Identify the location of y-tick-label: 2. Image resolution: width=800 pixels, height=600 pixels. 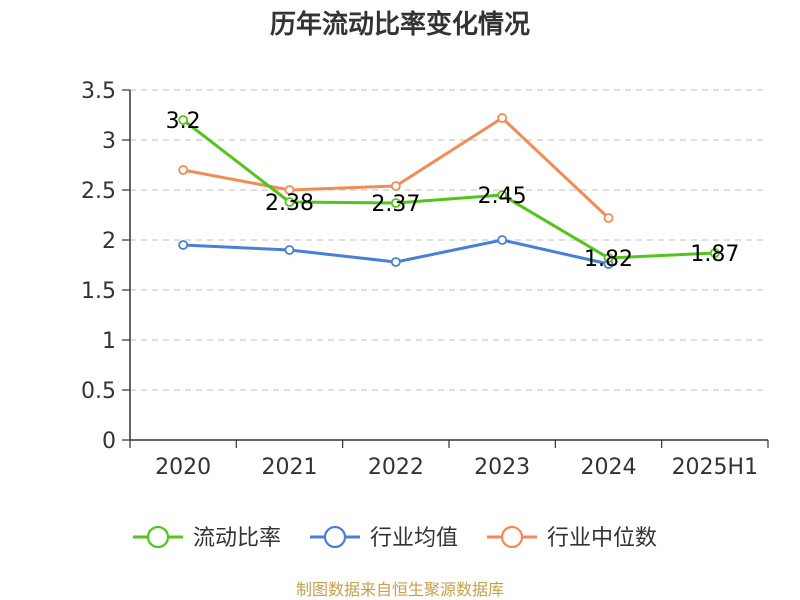
(109, 241).